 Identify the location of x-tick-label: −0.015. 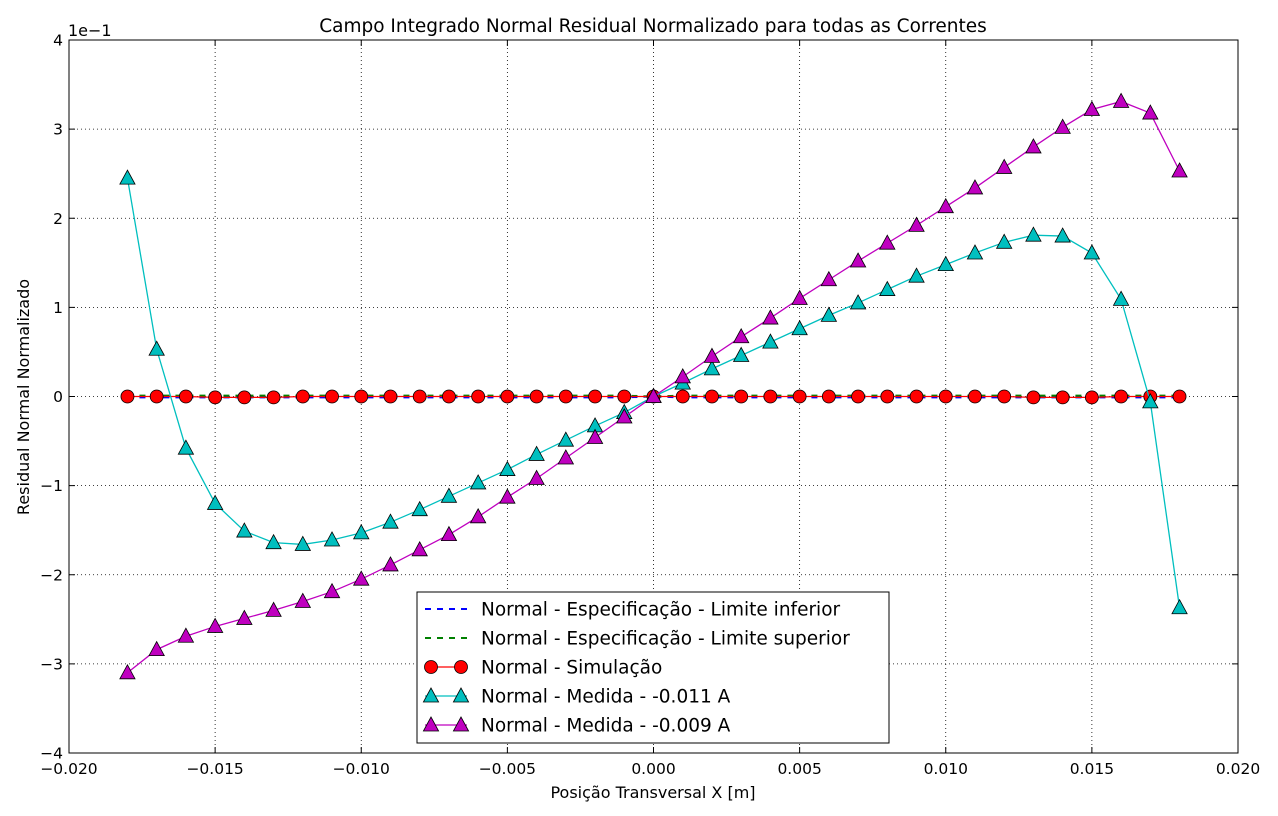
(214, 769).